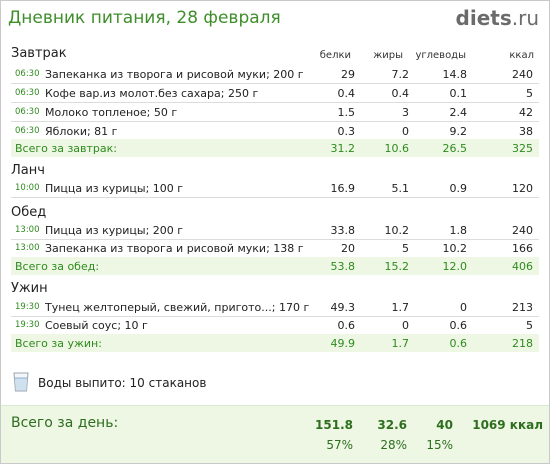  What do you see at coordinates (144, 18) in the screenshot?
I see `page-title: Дневник питания, 28 февраля` at bounding box center [144, 18].